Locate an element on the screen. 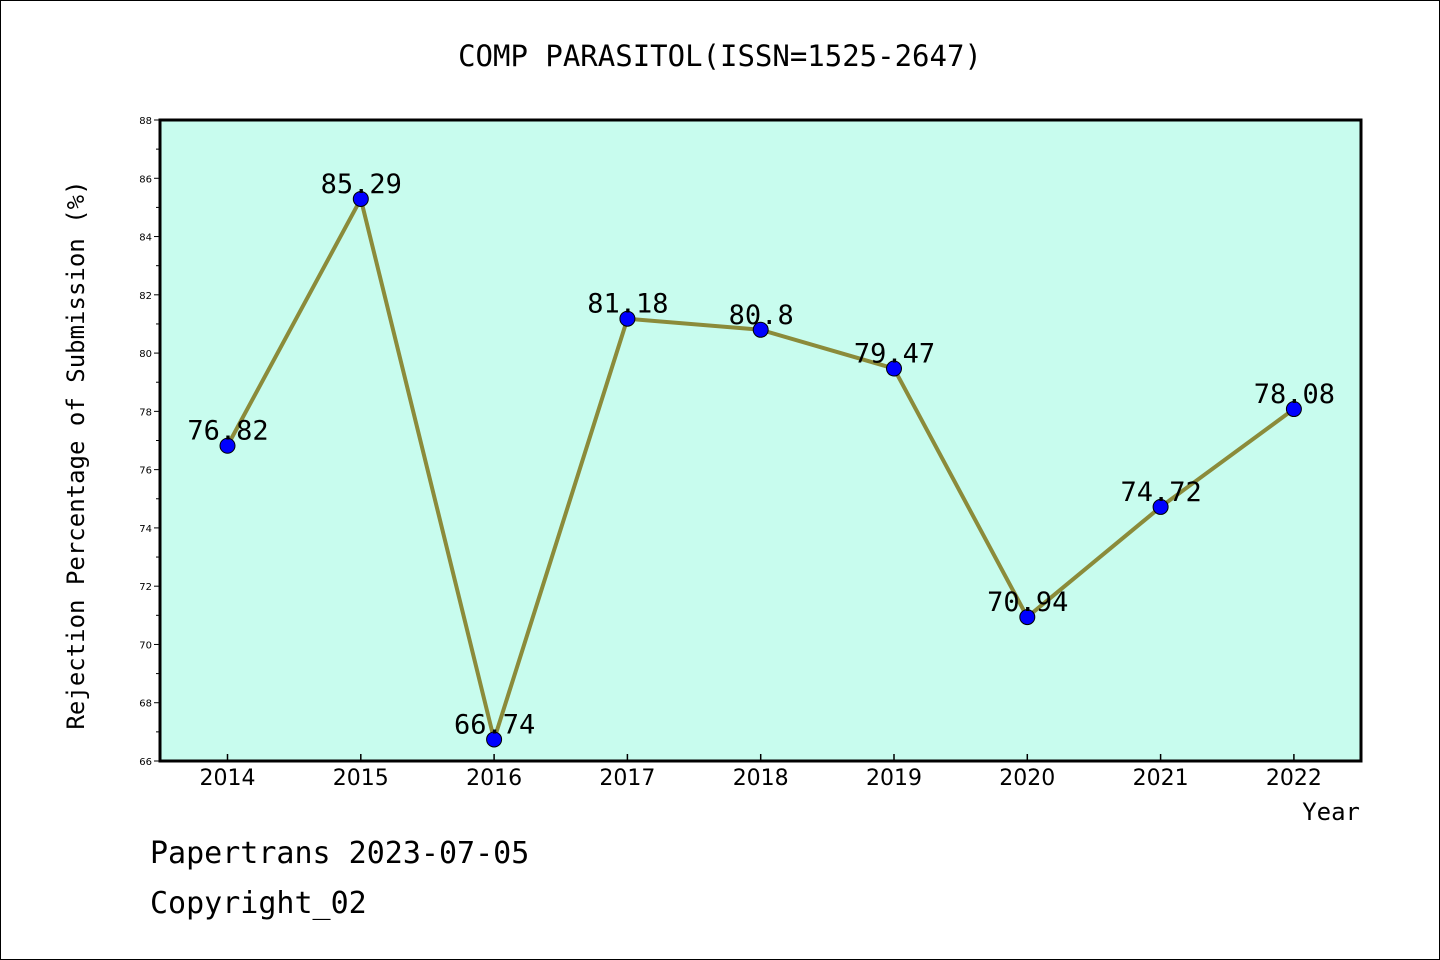 Image resolution: width=1440 pixels, height=960 pixels. x-tick-label: 2021 is located at coordinates (1161, 778).